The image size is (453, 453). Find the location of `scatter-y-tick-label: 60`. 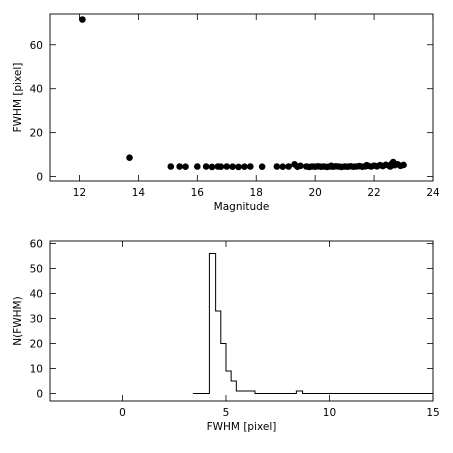

scatter-y-tick-label: 60 is located at coordinates (36, 46).